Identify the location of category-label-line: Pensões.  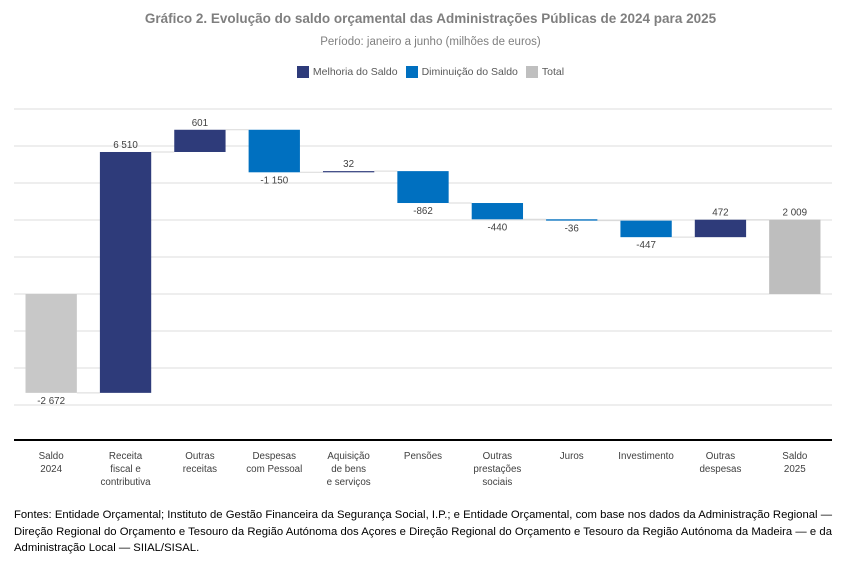
(423, 456).